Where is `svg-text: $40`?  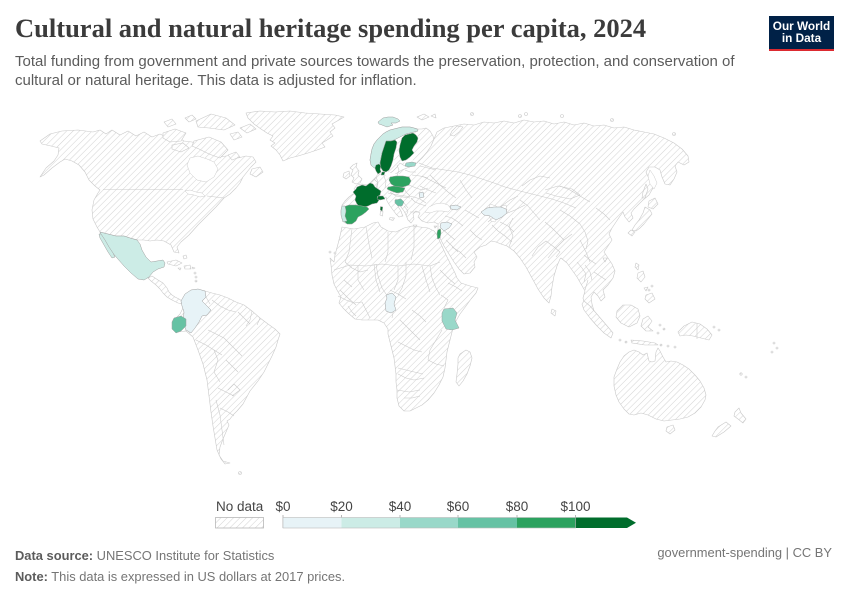 svg-text: $40 is located at coordinates (400, 506).